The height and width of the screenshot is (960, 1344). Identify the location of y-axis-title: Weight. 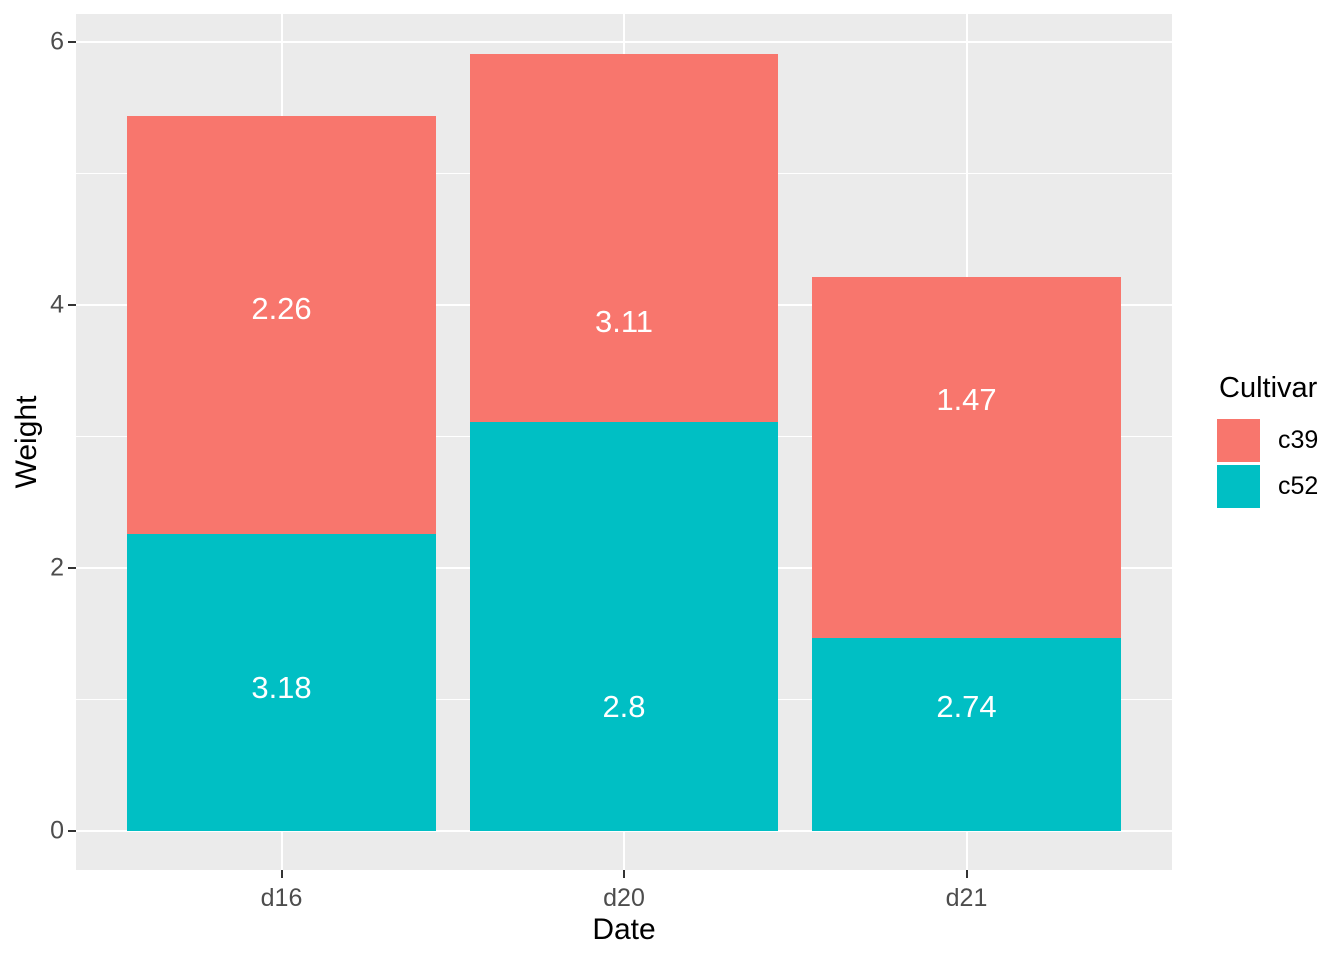
(26, 442).